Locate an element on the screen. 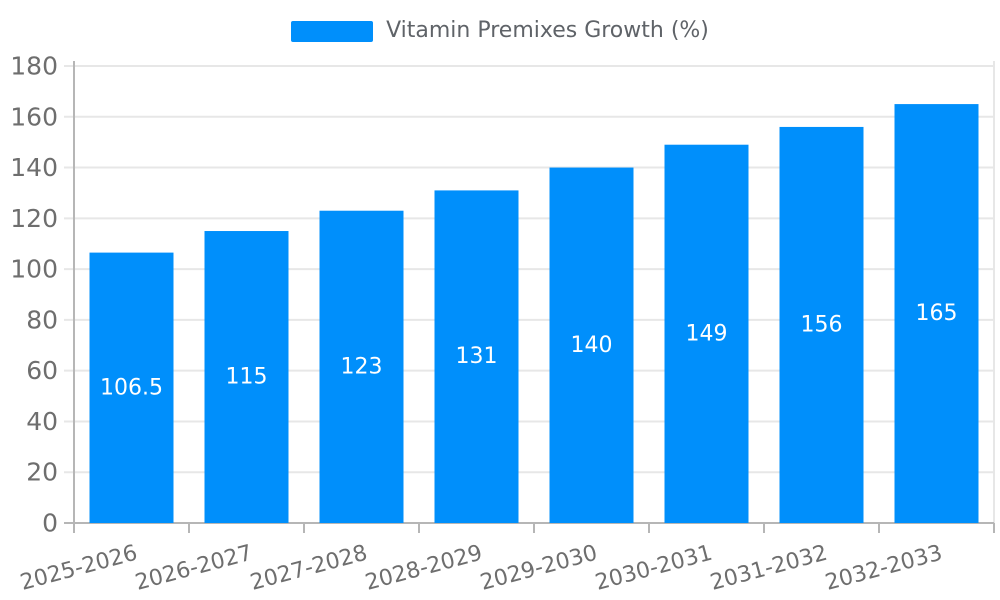 The image size is (1000, 600). x-axis-label: 2031-2032 is located at coordinates (769, 568).